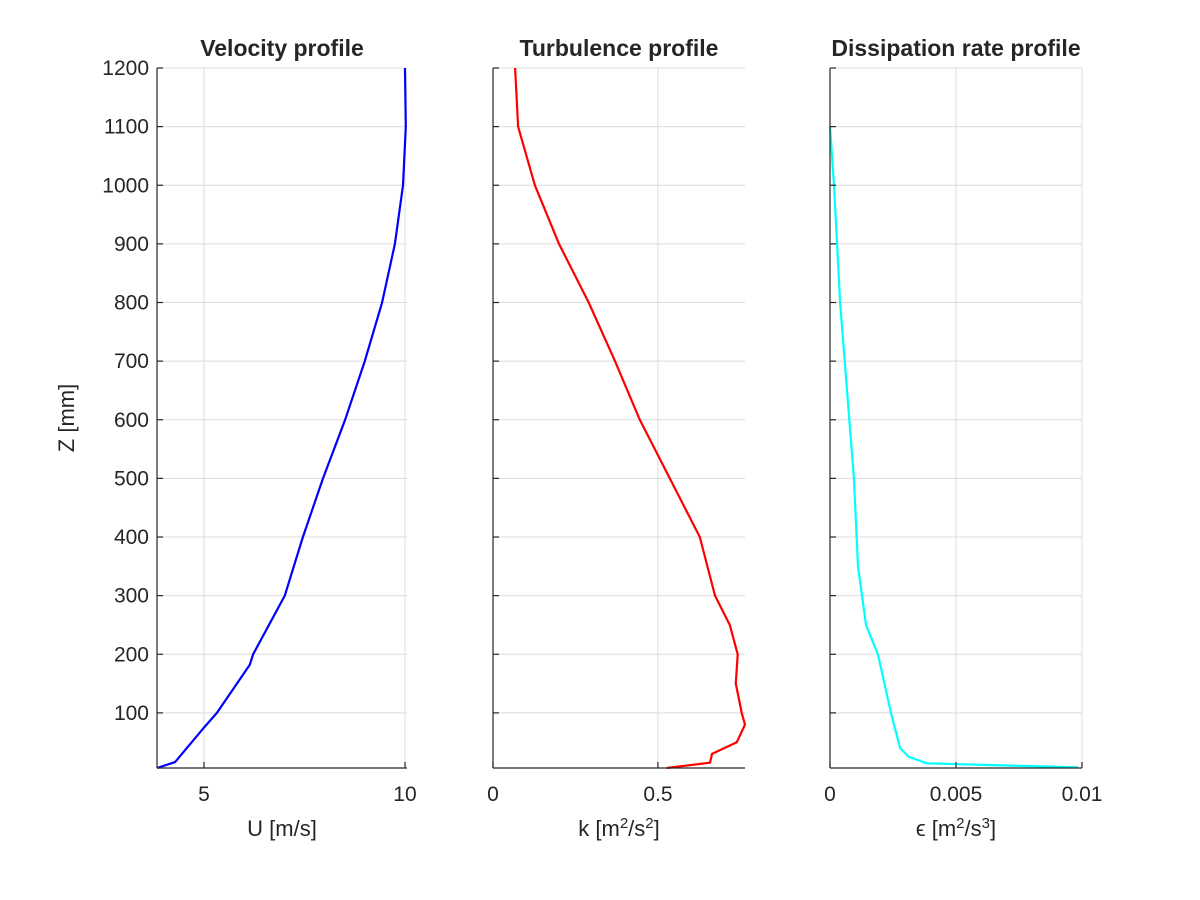  Describe the element at coordinates (956, 794) in the screenshot. I see `x-tick-label: 0.005` at that location.